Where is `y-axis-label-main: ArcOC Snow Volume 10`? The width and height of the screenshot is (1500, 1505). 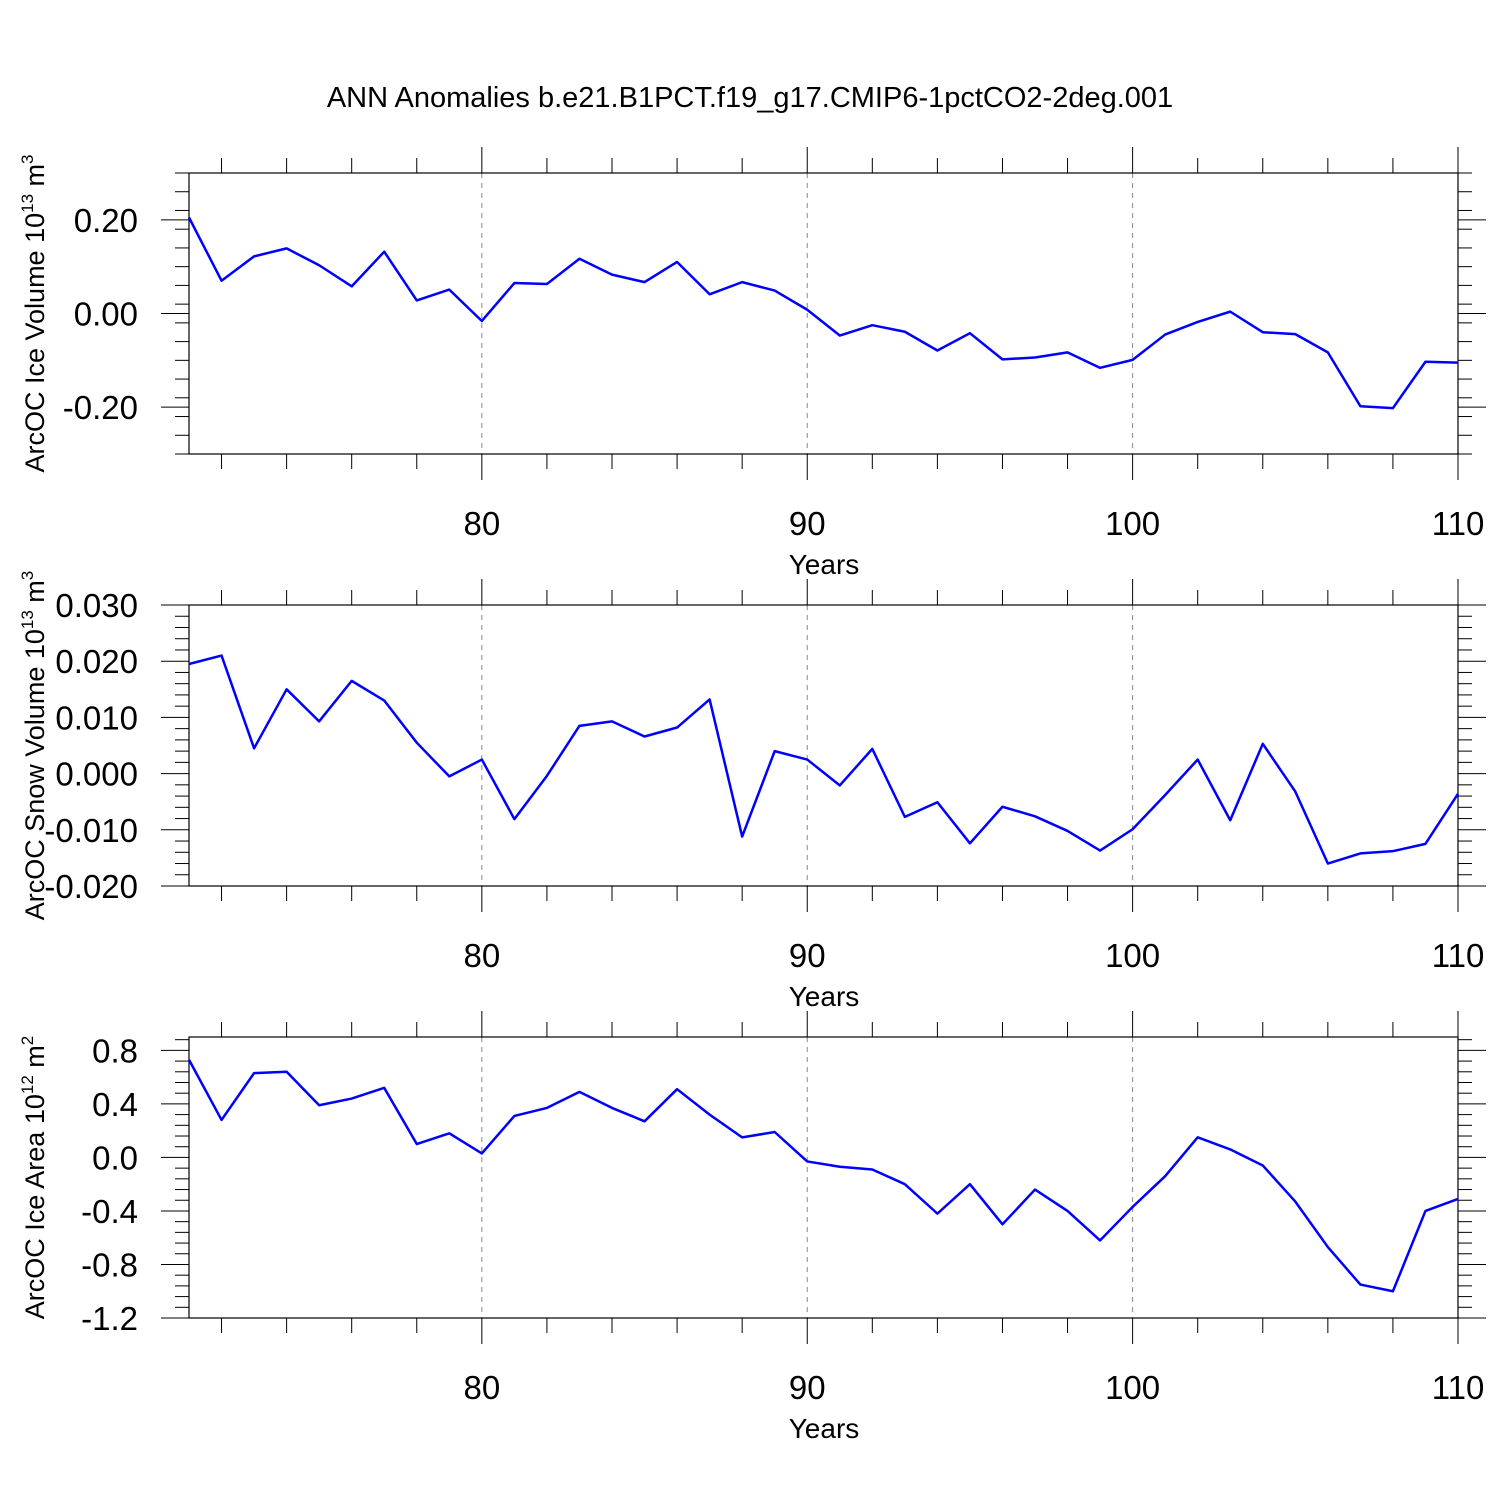 y-axis-label-main: ArcOC Snow Volume 10 is located at coordinates (35, 774).